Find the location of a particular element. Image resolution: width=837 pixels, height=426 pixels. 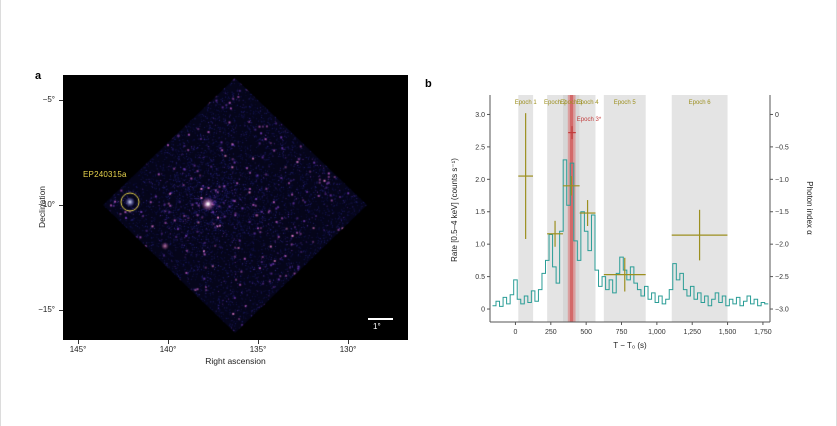

photon-index-tick-label: 0 is located at coordinates (777, 115).